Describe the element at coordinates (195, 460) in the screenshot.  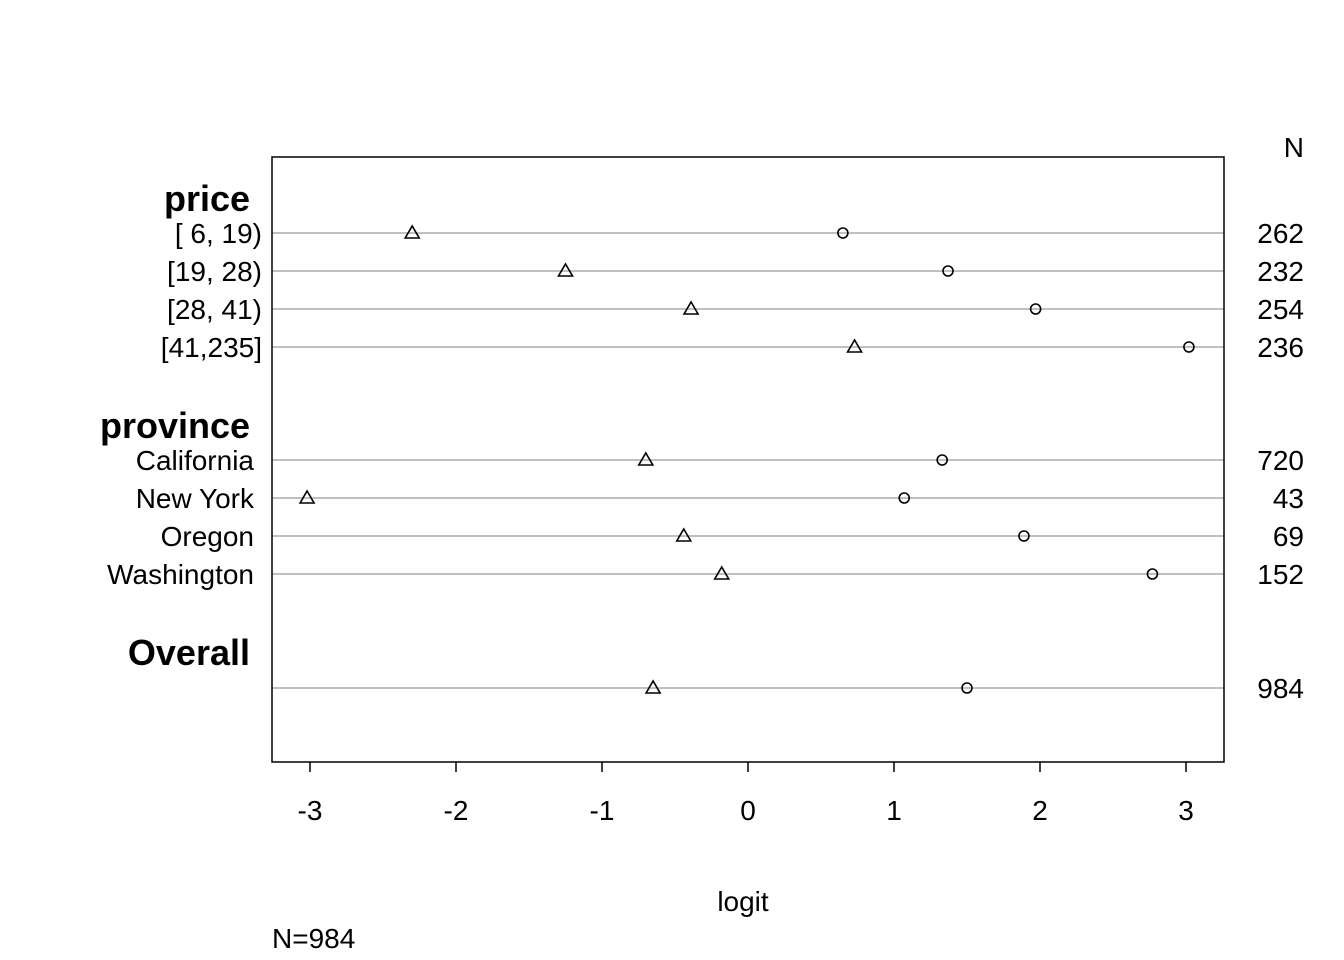
I see `row-label: California` at that location.